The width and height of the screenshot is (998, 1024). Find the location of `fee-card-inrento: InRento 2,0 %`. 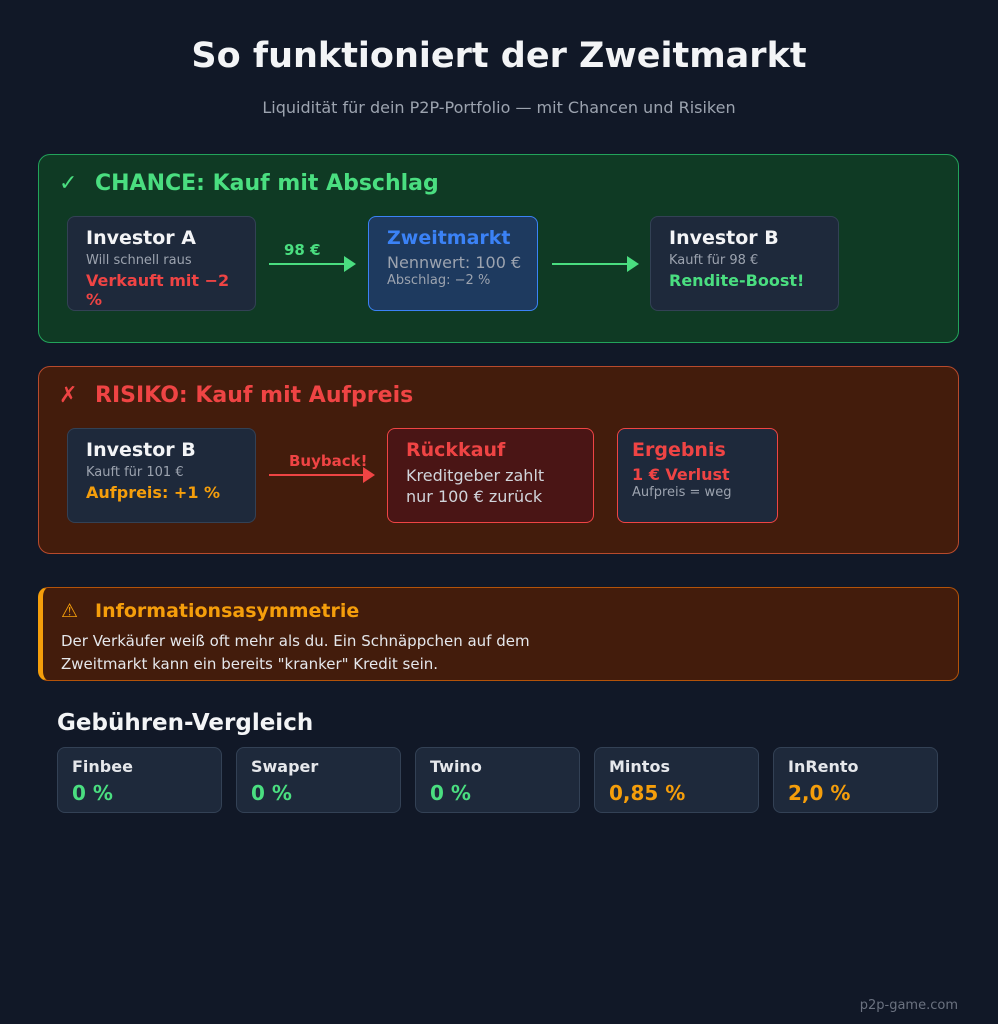

fee-card-inrento: InRento 2,0 % is located at coordinates (855, 780).